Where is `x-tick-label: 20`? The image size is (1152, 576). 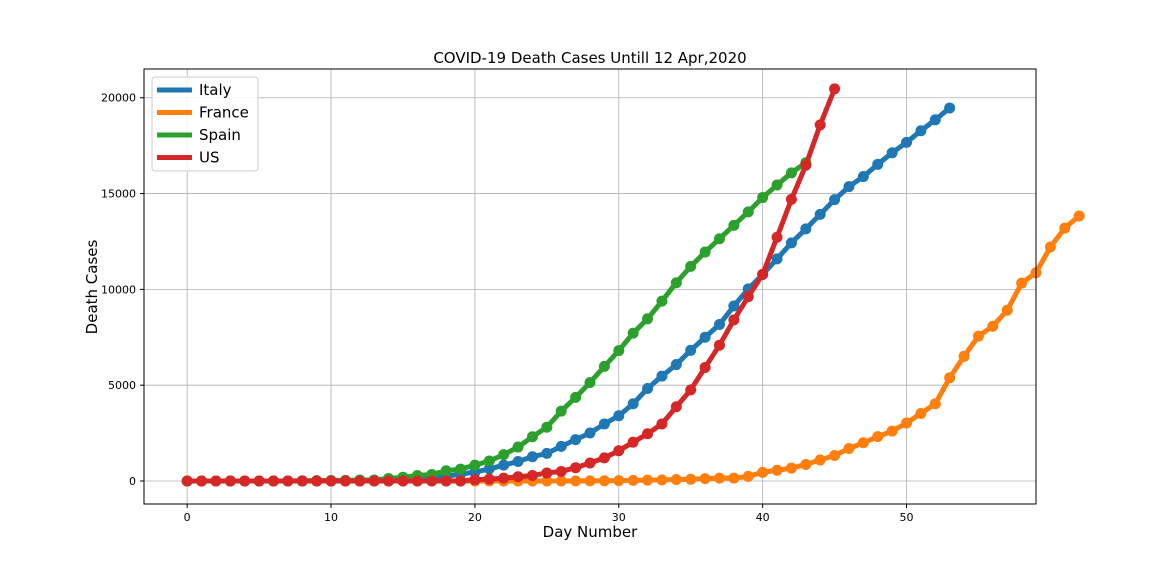
x-tick-label: 20 is located at coordinates (475, 517).